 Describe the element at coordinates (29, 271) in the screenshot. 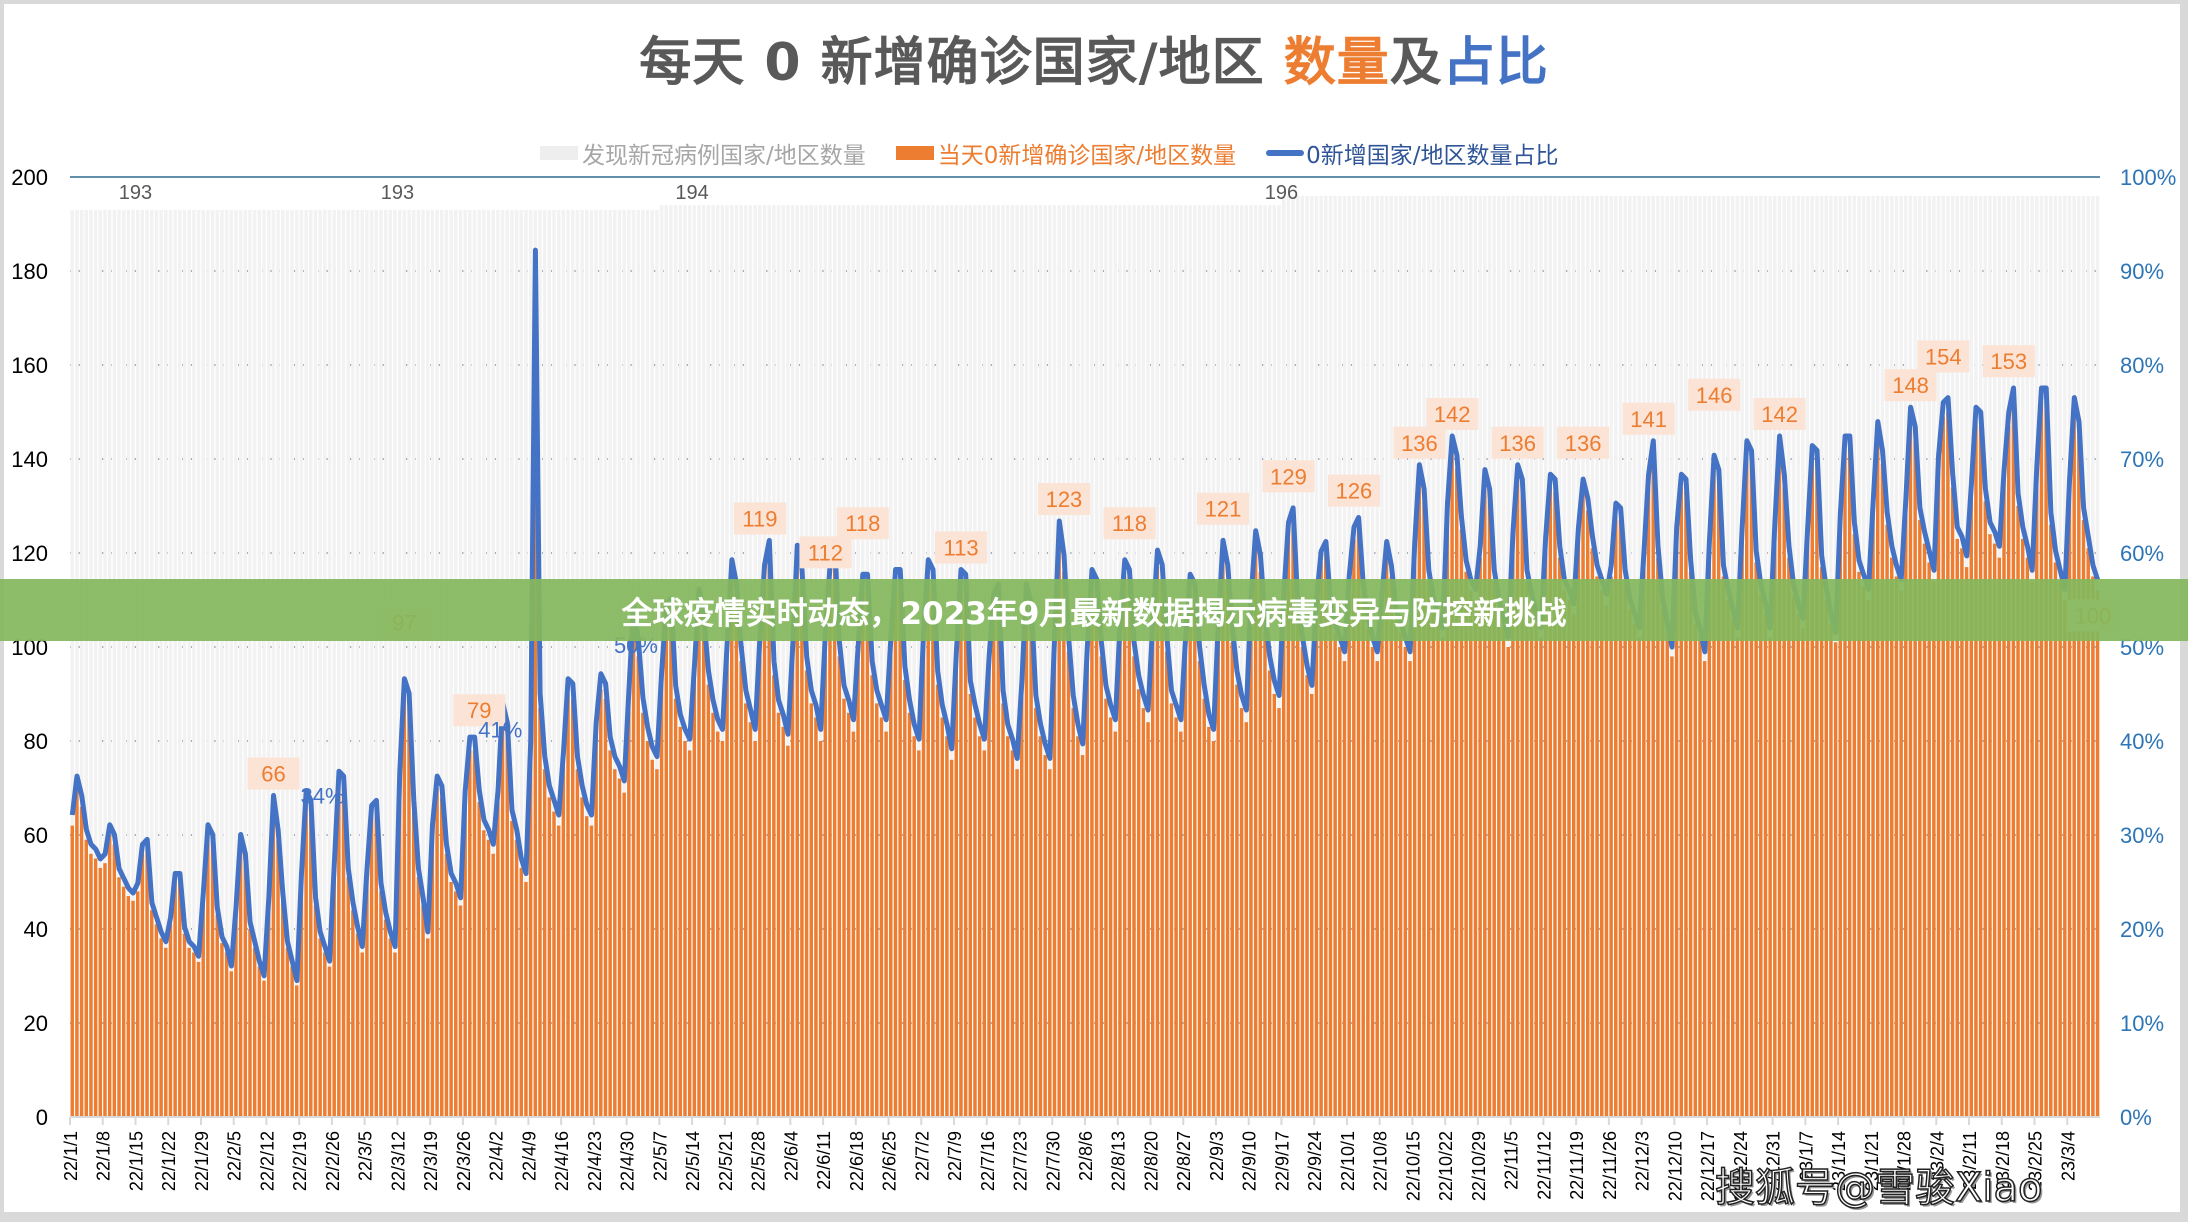

I see `y-tick-label: 180` at that location.